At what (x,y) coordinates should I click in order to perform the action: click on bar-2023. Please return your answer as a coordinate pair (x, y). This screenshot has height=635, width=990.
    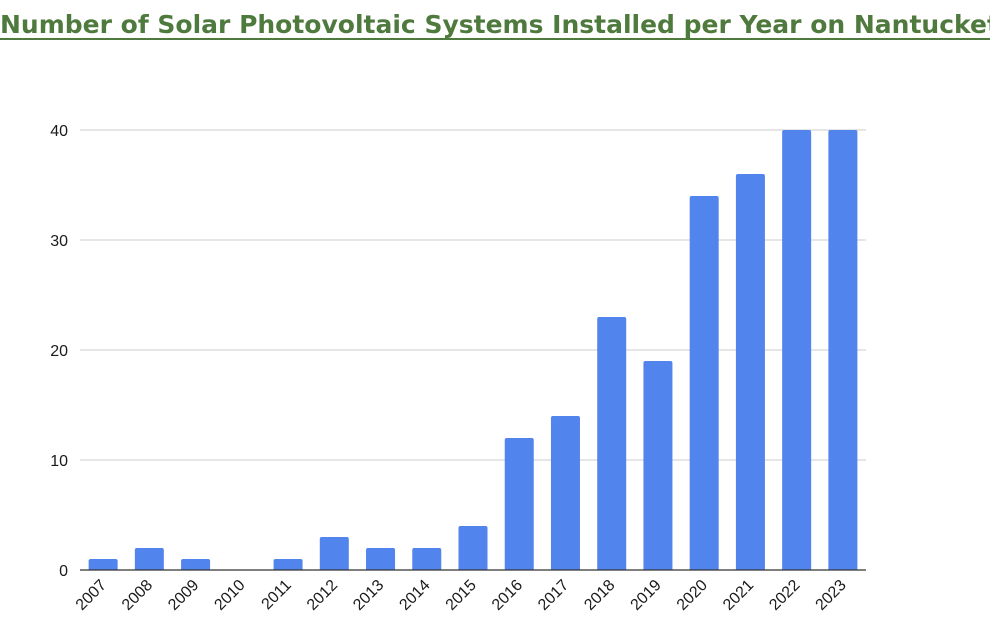
    Looking at the image, I should click on (843, 350).